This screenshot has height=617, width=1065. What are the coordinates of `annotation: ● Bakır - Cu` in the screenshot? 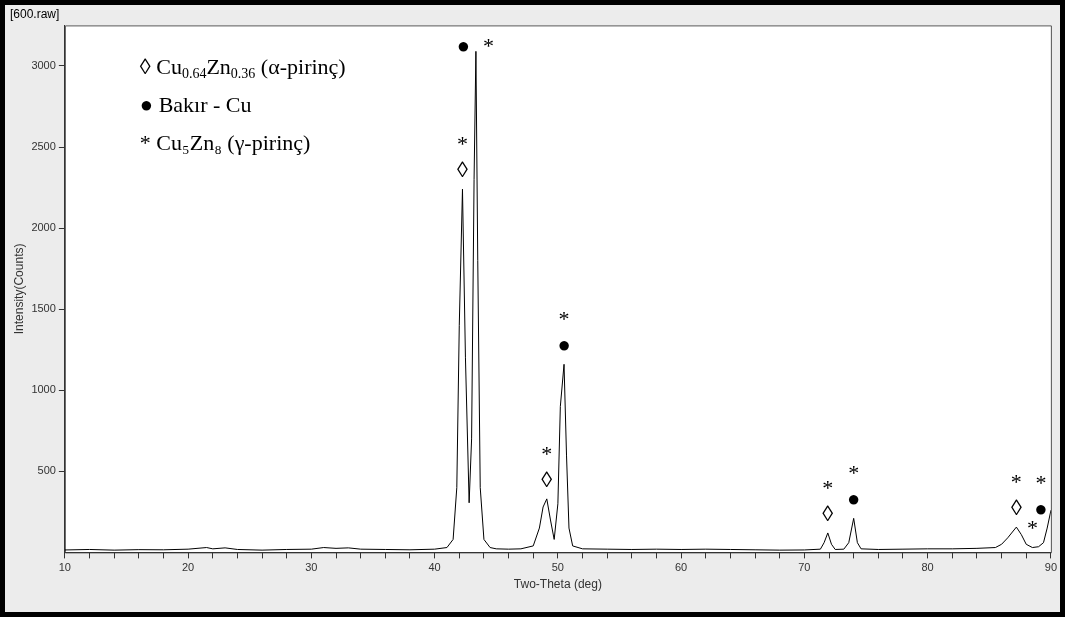 It's located at (195, 105).